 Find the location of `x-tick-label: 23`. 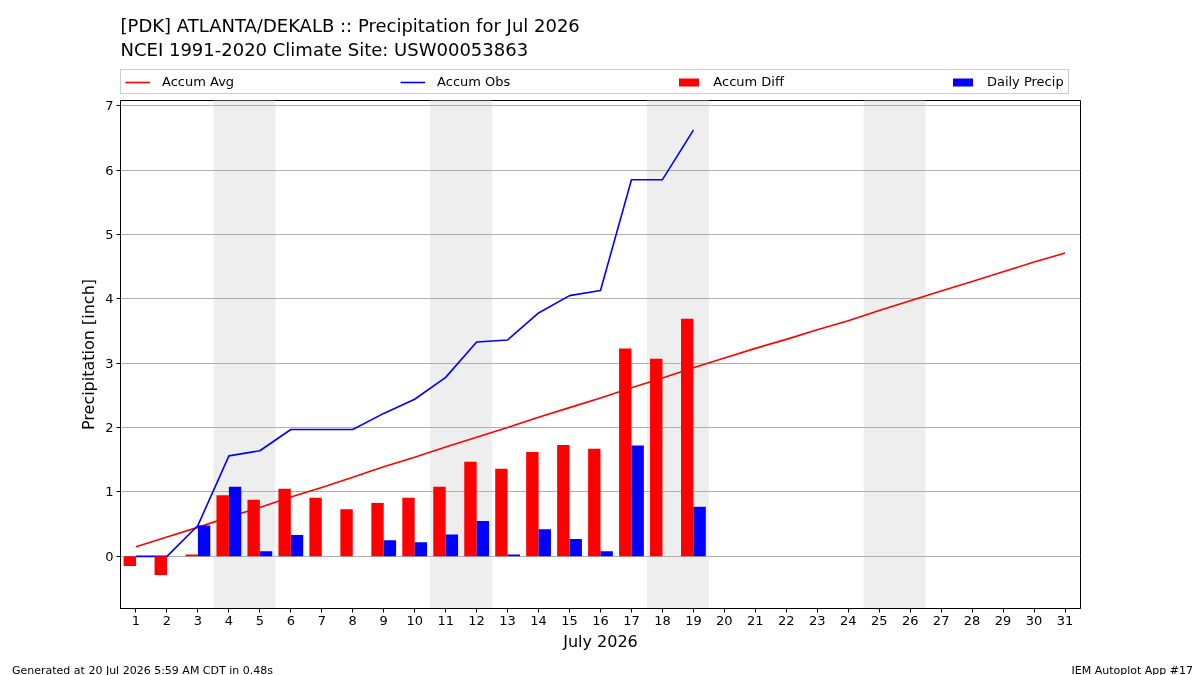

x-tick-label: 23 is located at coordinates (817, 620).